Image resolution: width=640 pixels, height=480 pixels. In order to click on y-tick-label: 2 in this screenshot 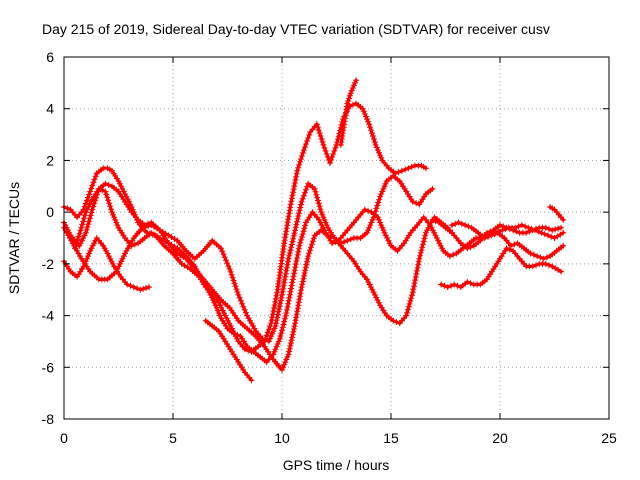, I will do `click(50, 160)`.